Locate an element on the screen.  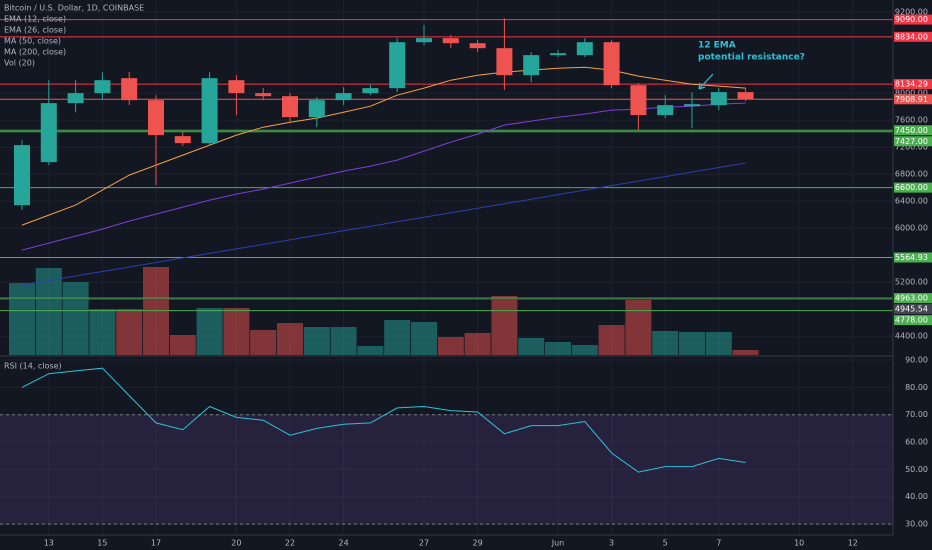
y-tick-label: 8000.00 is located at coordinates (911, 93).